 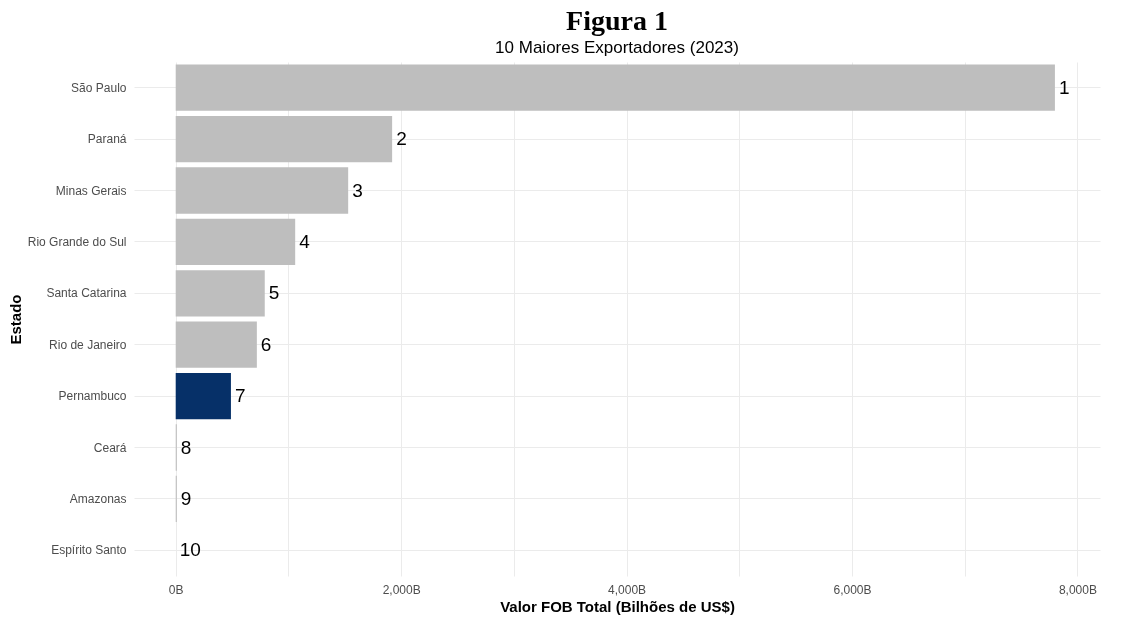 What do you see at coordinates (1064, 87) in the screenshot?
I see `annotation: 1` at bounding box center [1064, 87].